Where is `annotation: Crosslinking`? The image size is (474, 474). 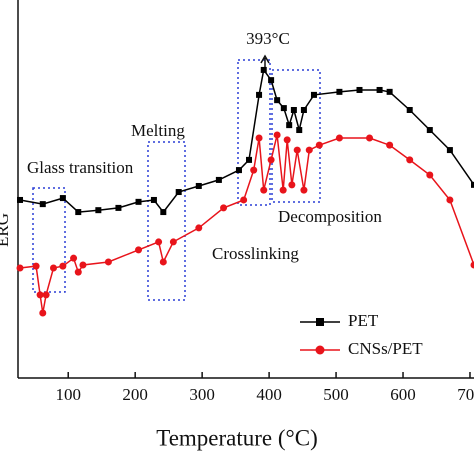
annotation: Crosslinking is located at coordinates (255, 253).